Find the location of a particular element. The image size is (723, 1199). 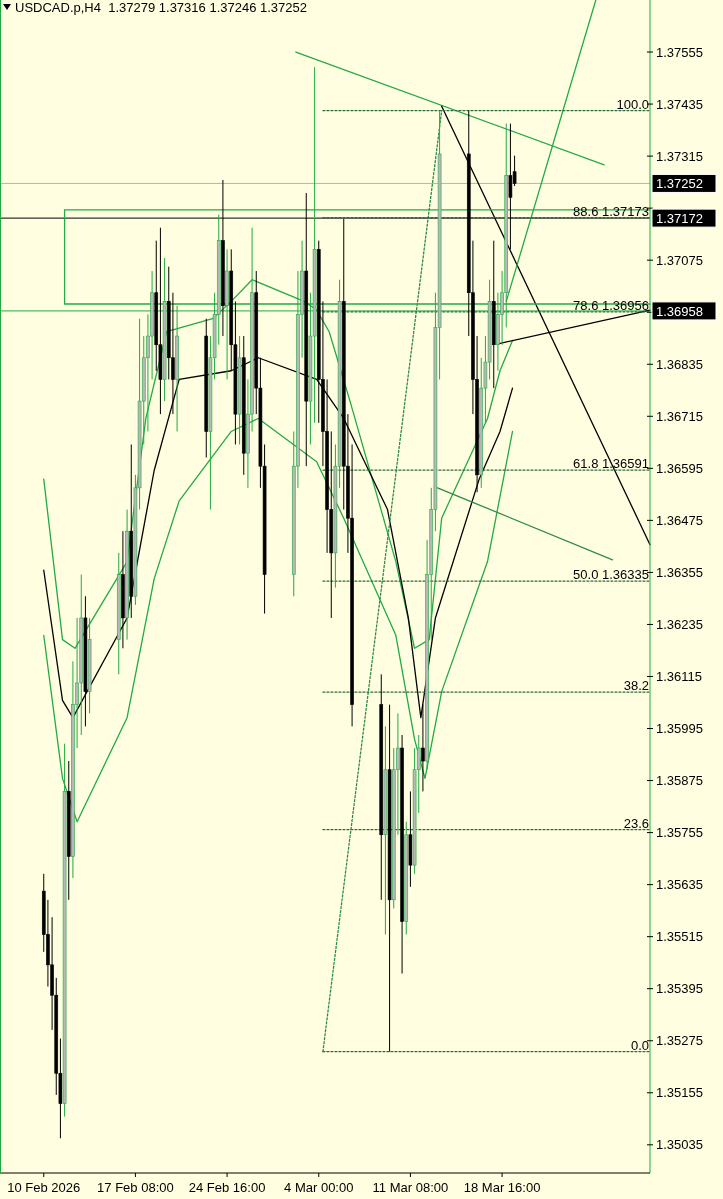

ref-line-label: 1.36958 is located at coordinates (679, 311).